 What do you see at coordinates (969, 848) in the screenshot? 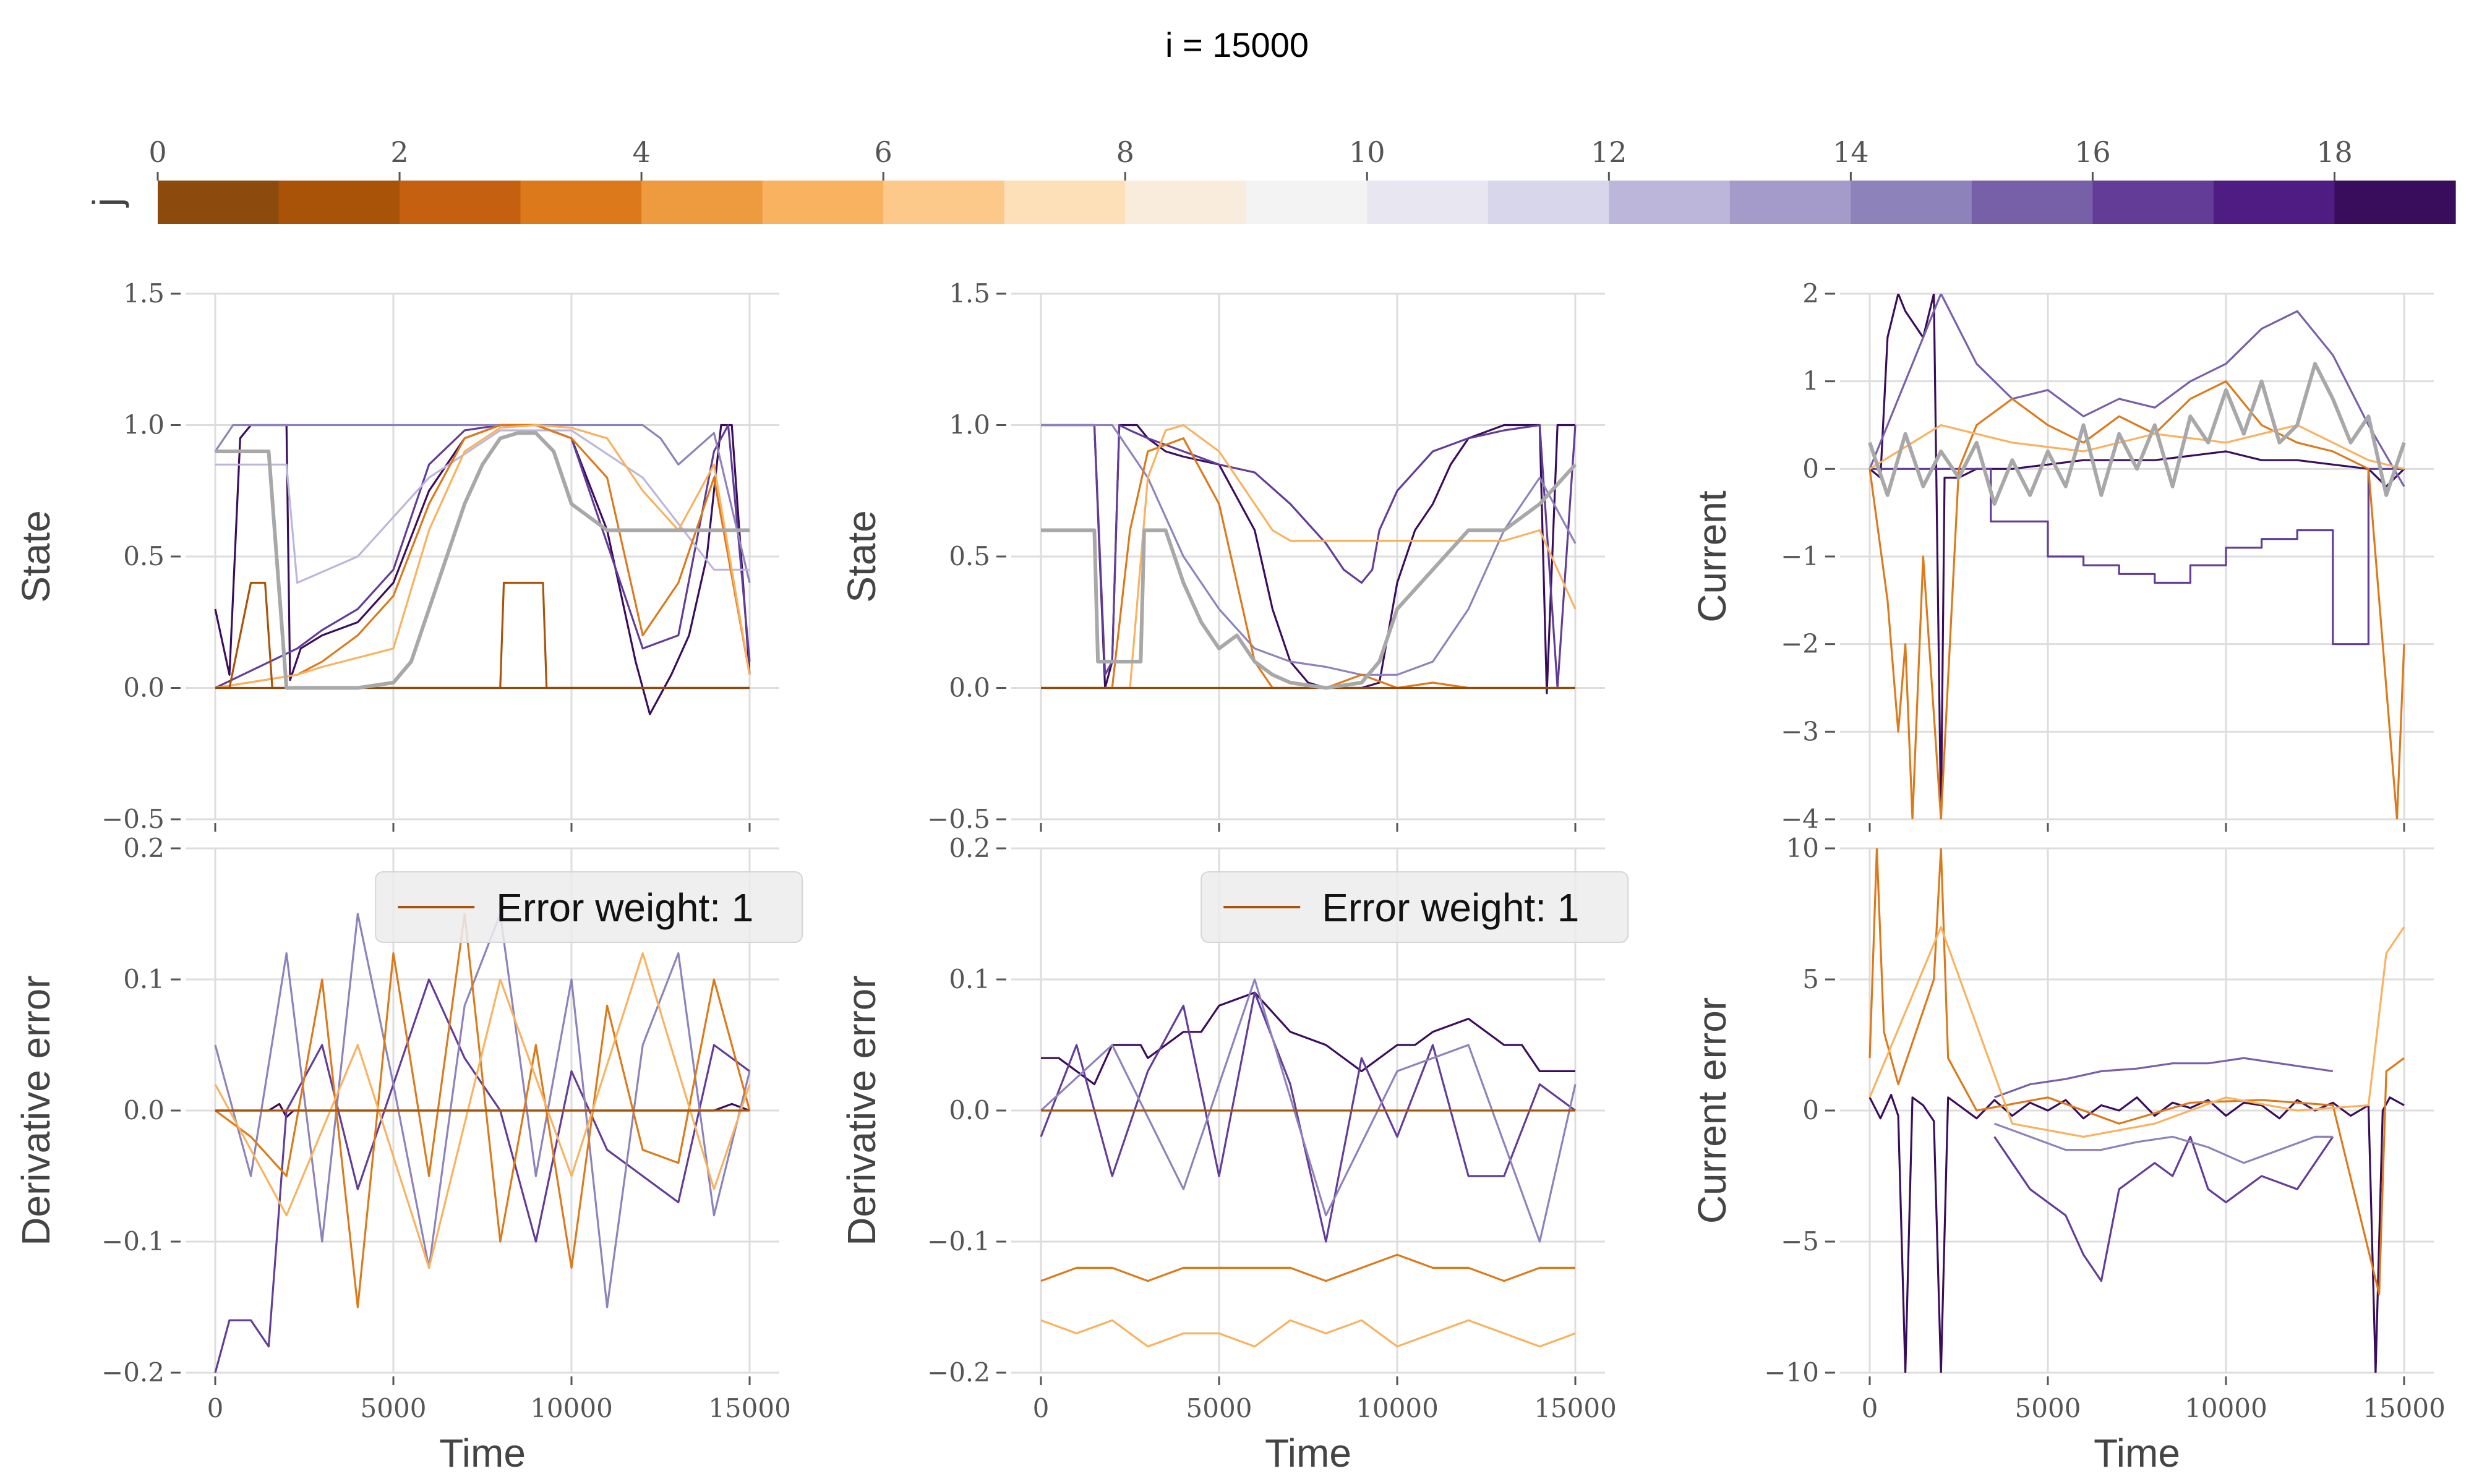
I see `y-tick-label: 0.2` at bounding box center [969, 848].